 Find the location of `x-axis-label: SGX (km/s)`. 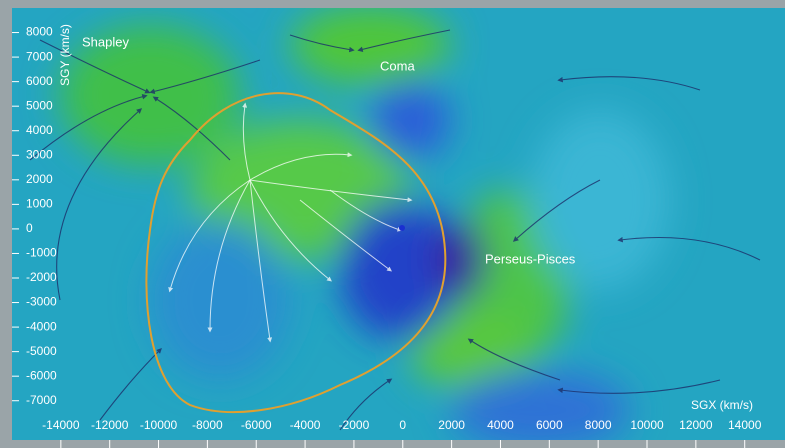

x-axis-label: SGX (km/s) is located at coordinates (722, 405).